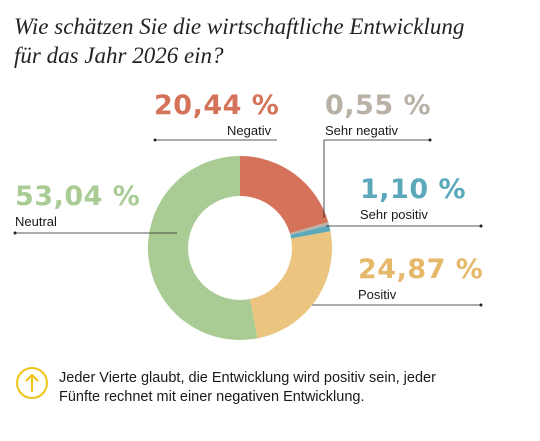  Describe the element at coordinates (284, 195) in the screenshot. I see `donut-slice-negativ` at that location.